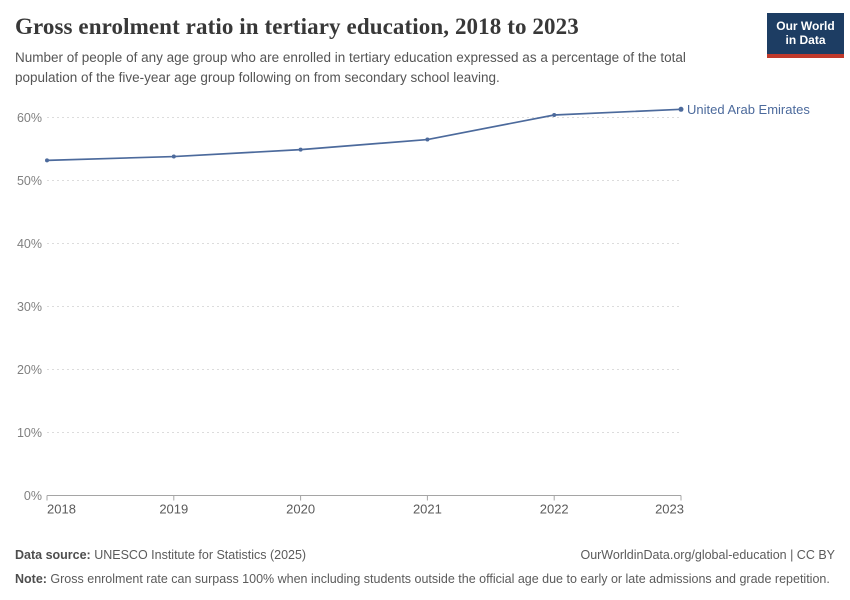  What do you see at coordinates (748, 109) in the screenshot?
I see `series-entity-label: United Arab Emirates` at bounding box center [748, 109].